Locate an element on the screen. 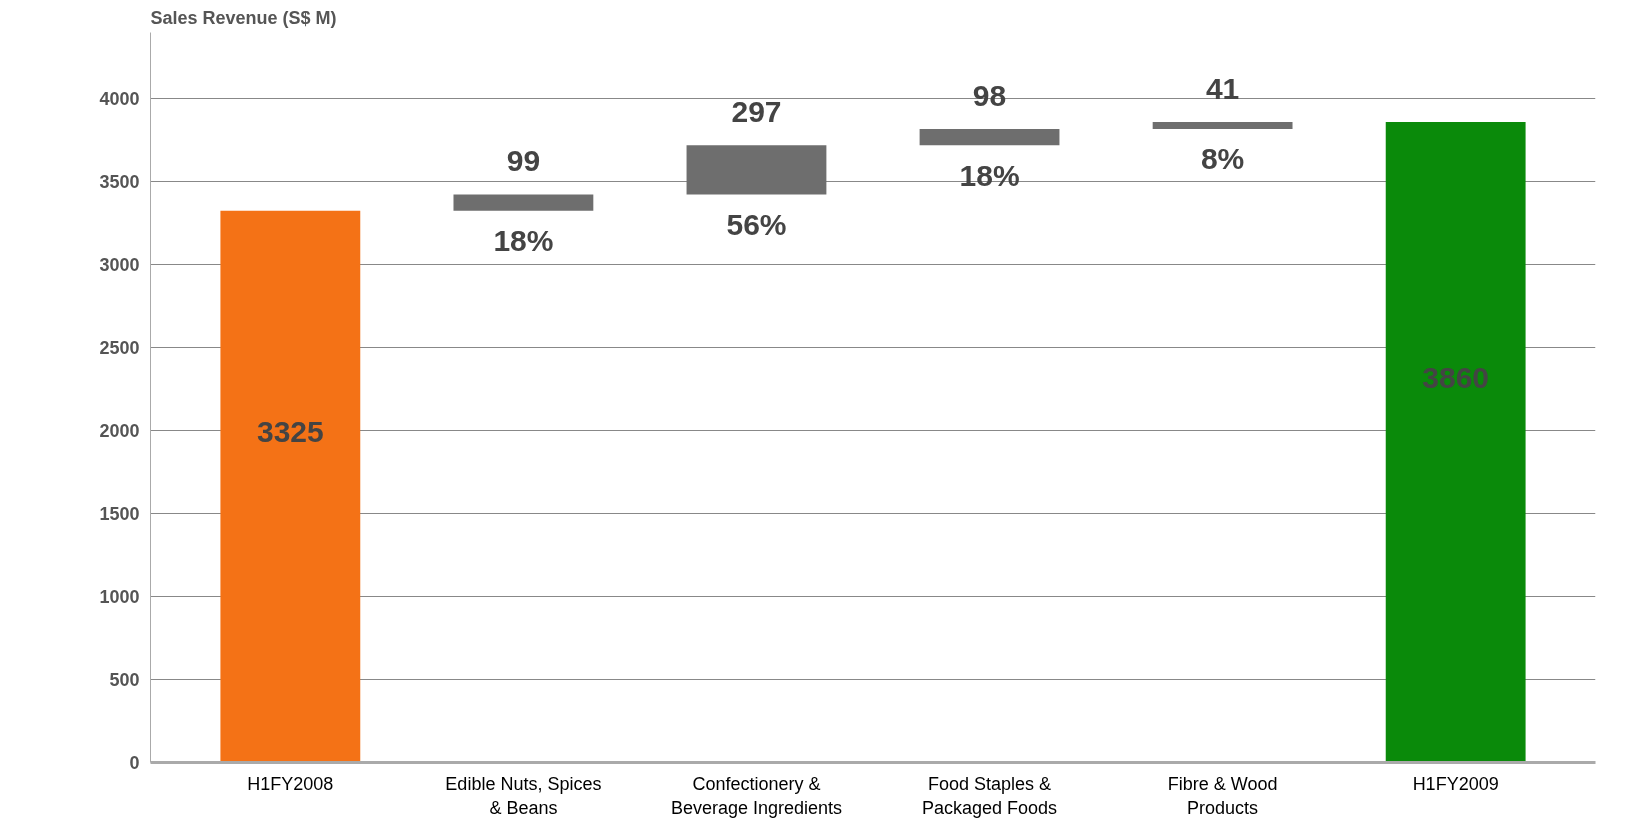 The height and width of the screenshot is (835, 1625). annotation: 56% is located at coordinates (756, 224).